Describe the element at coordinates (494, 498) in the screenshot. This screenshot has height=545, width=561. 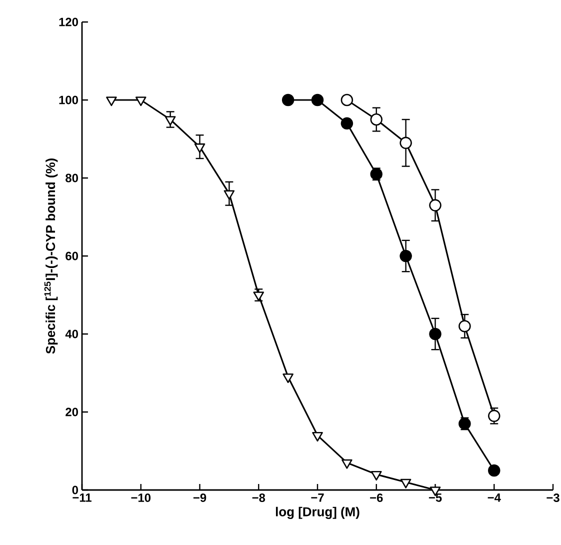
I see `x-tick-label: −4` at that location.